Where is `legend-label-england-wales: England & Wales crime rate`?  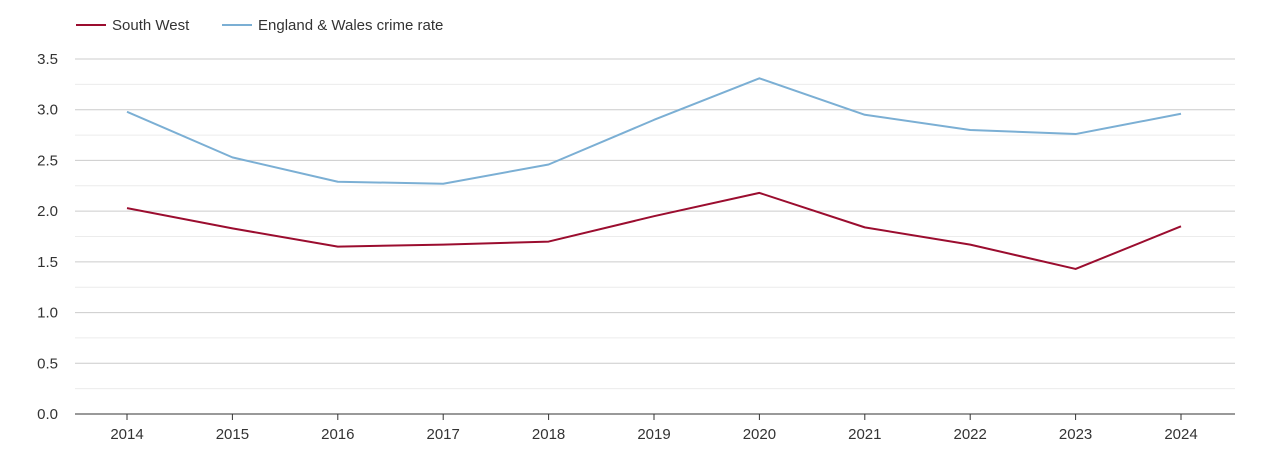
legend-label-england-wales: England & Wales crime rate is located at coordinates (350, 25).